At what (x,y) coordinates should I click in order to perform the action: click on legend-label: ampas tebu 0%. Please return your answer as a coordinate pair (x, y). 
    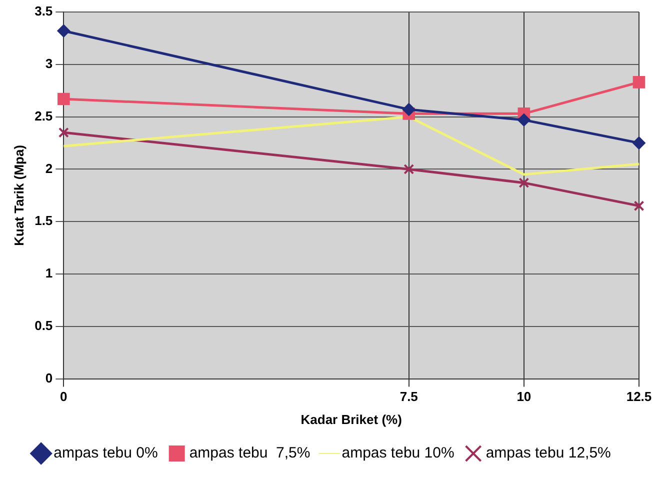
    Looking at the image, I should click on (106, 453).